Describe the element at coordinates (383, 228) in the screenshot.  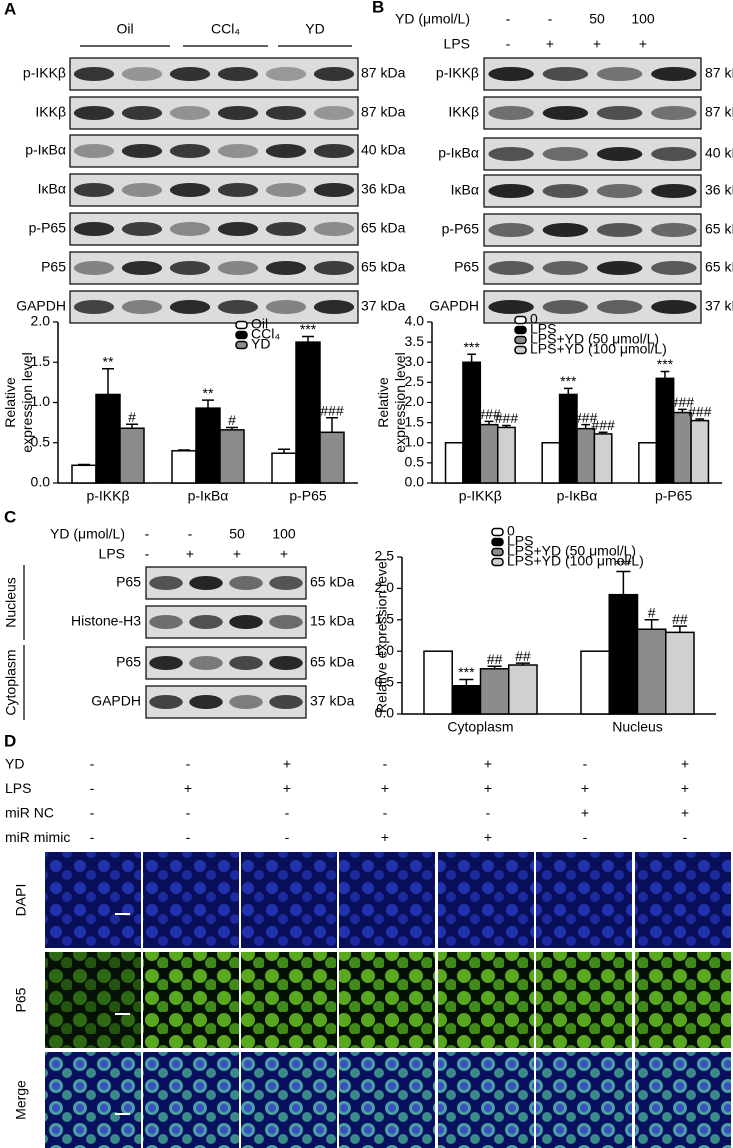
I see `size-label: 65 kDa` at that location.